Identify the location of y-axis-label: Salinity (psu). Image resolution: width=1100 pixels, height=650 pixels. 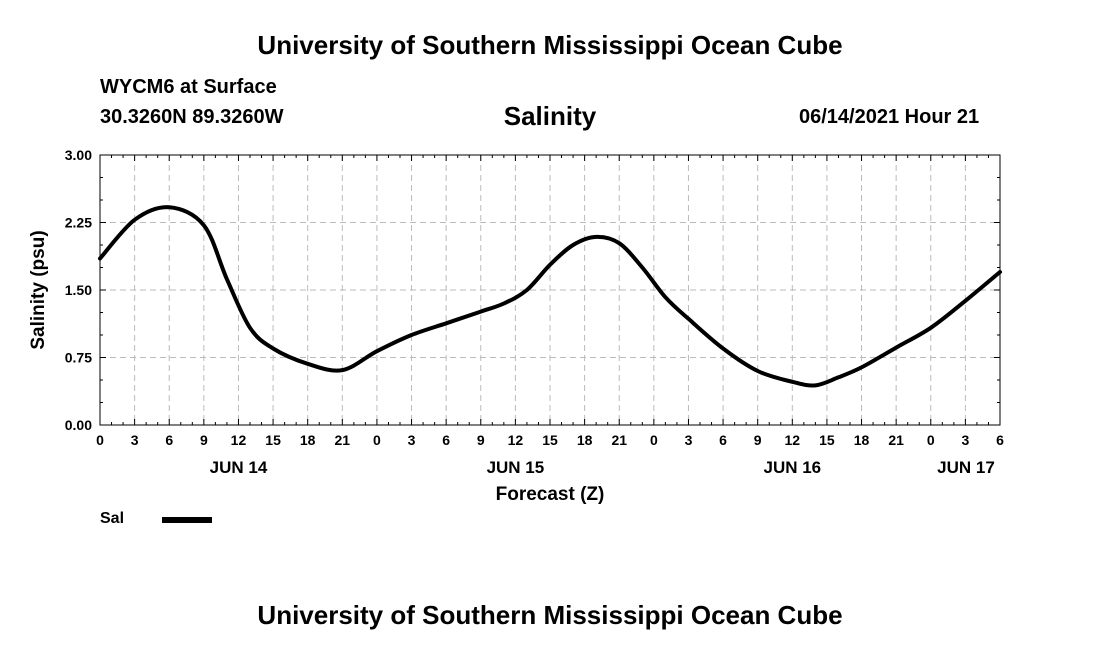
(38, 289).